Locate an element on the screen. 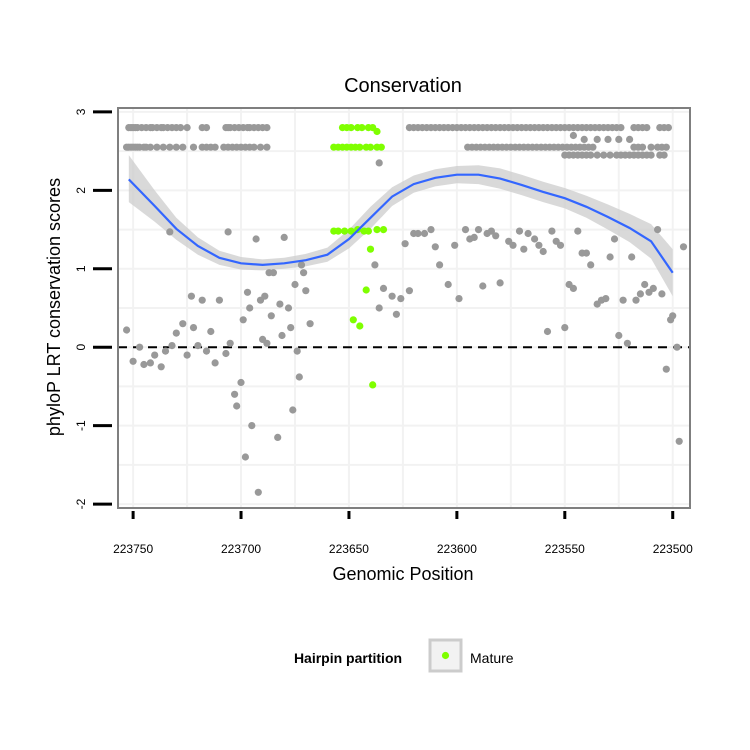 The width and height of the screenshot is (750, 750). x-tick-label: 223550 is located at coordinates (565, 549).